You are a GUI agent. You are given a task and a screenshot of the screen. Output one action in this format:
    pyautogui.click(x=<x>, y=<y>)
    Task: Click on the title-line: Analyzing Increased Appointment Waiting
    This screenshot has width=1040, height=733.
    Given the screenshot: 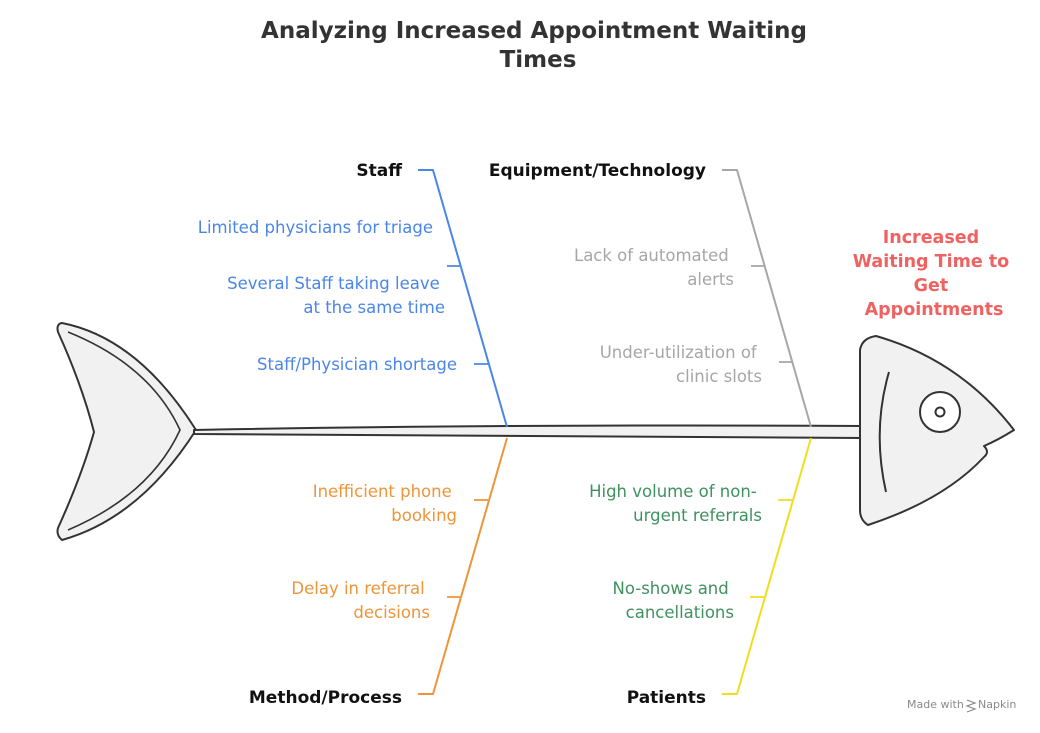 What is the action you would take?
    pyautogui.click(x=534, y=31)
    